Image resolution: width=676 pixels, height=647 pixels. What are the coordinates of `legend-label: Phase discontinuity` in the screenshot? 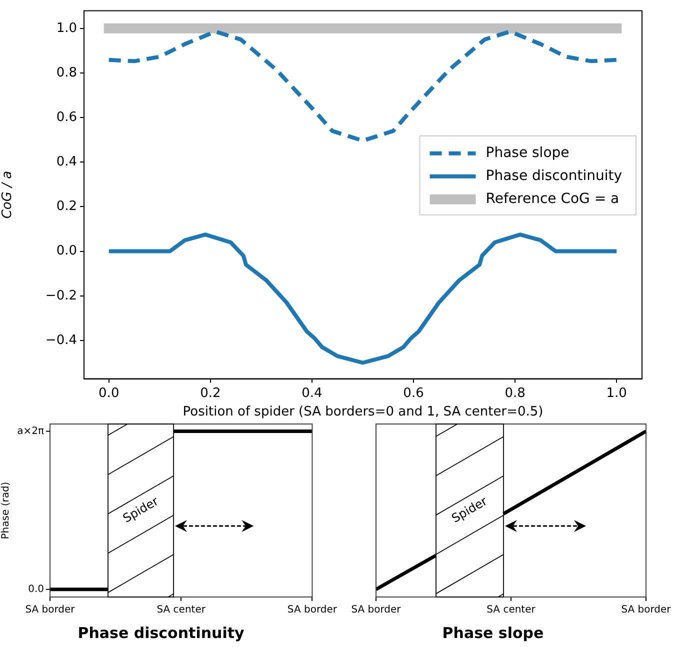 It's located at (554, 176).